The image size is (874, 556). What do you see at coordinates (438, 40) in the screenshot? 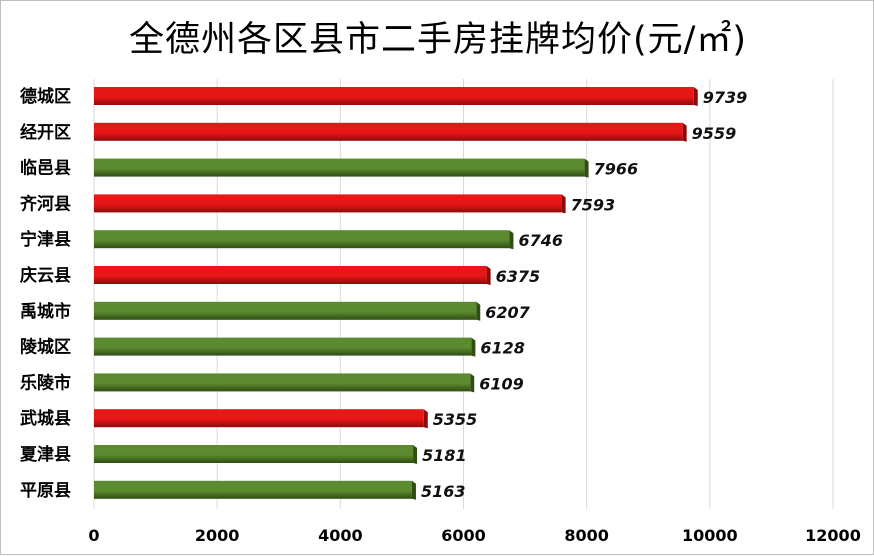
I see `chart-title: 全德州各区县市二手房挂牌均价(元/㎡)` at bounding box center [438, 40].